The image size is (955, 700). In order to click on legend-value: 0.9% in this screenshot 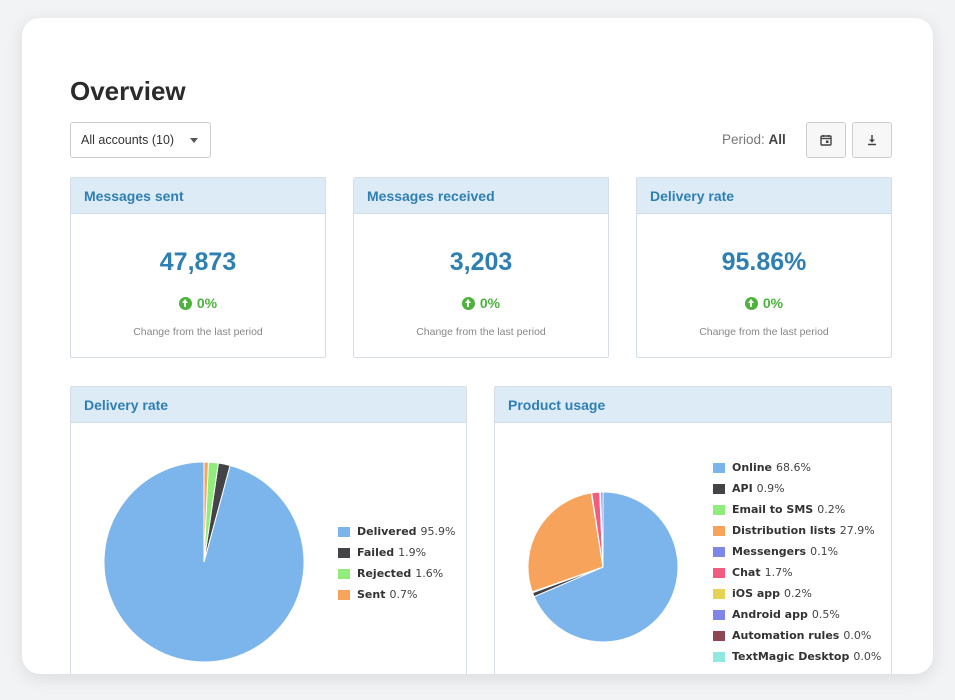, I will do `click(770, 488)`.